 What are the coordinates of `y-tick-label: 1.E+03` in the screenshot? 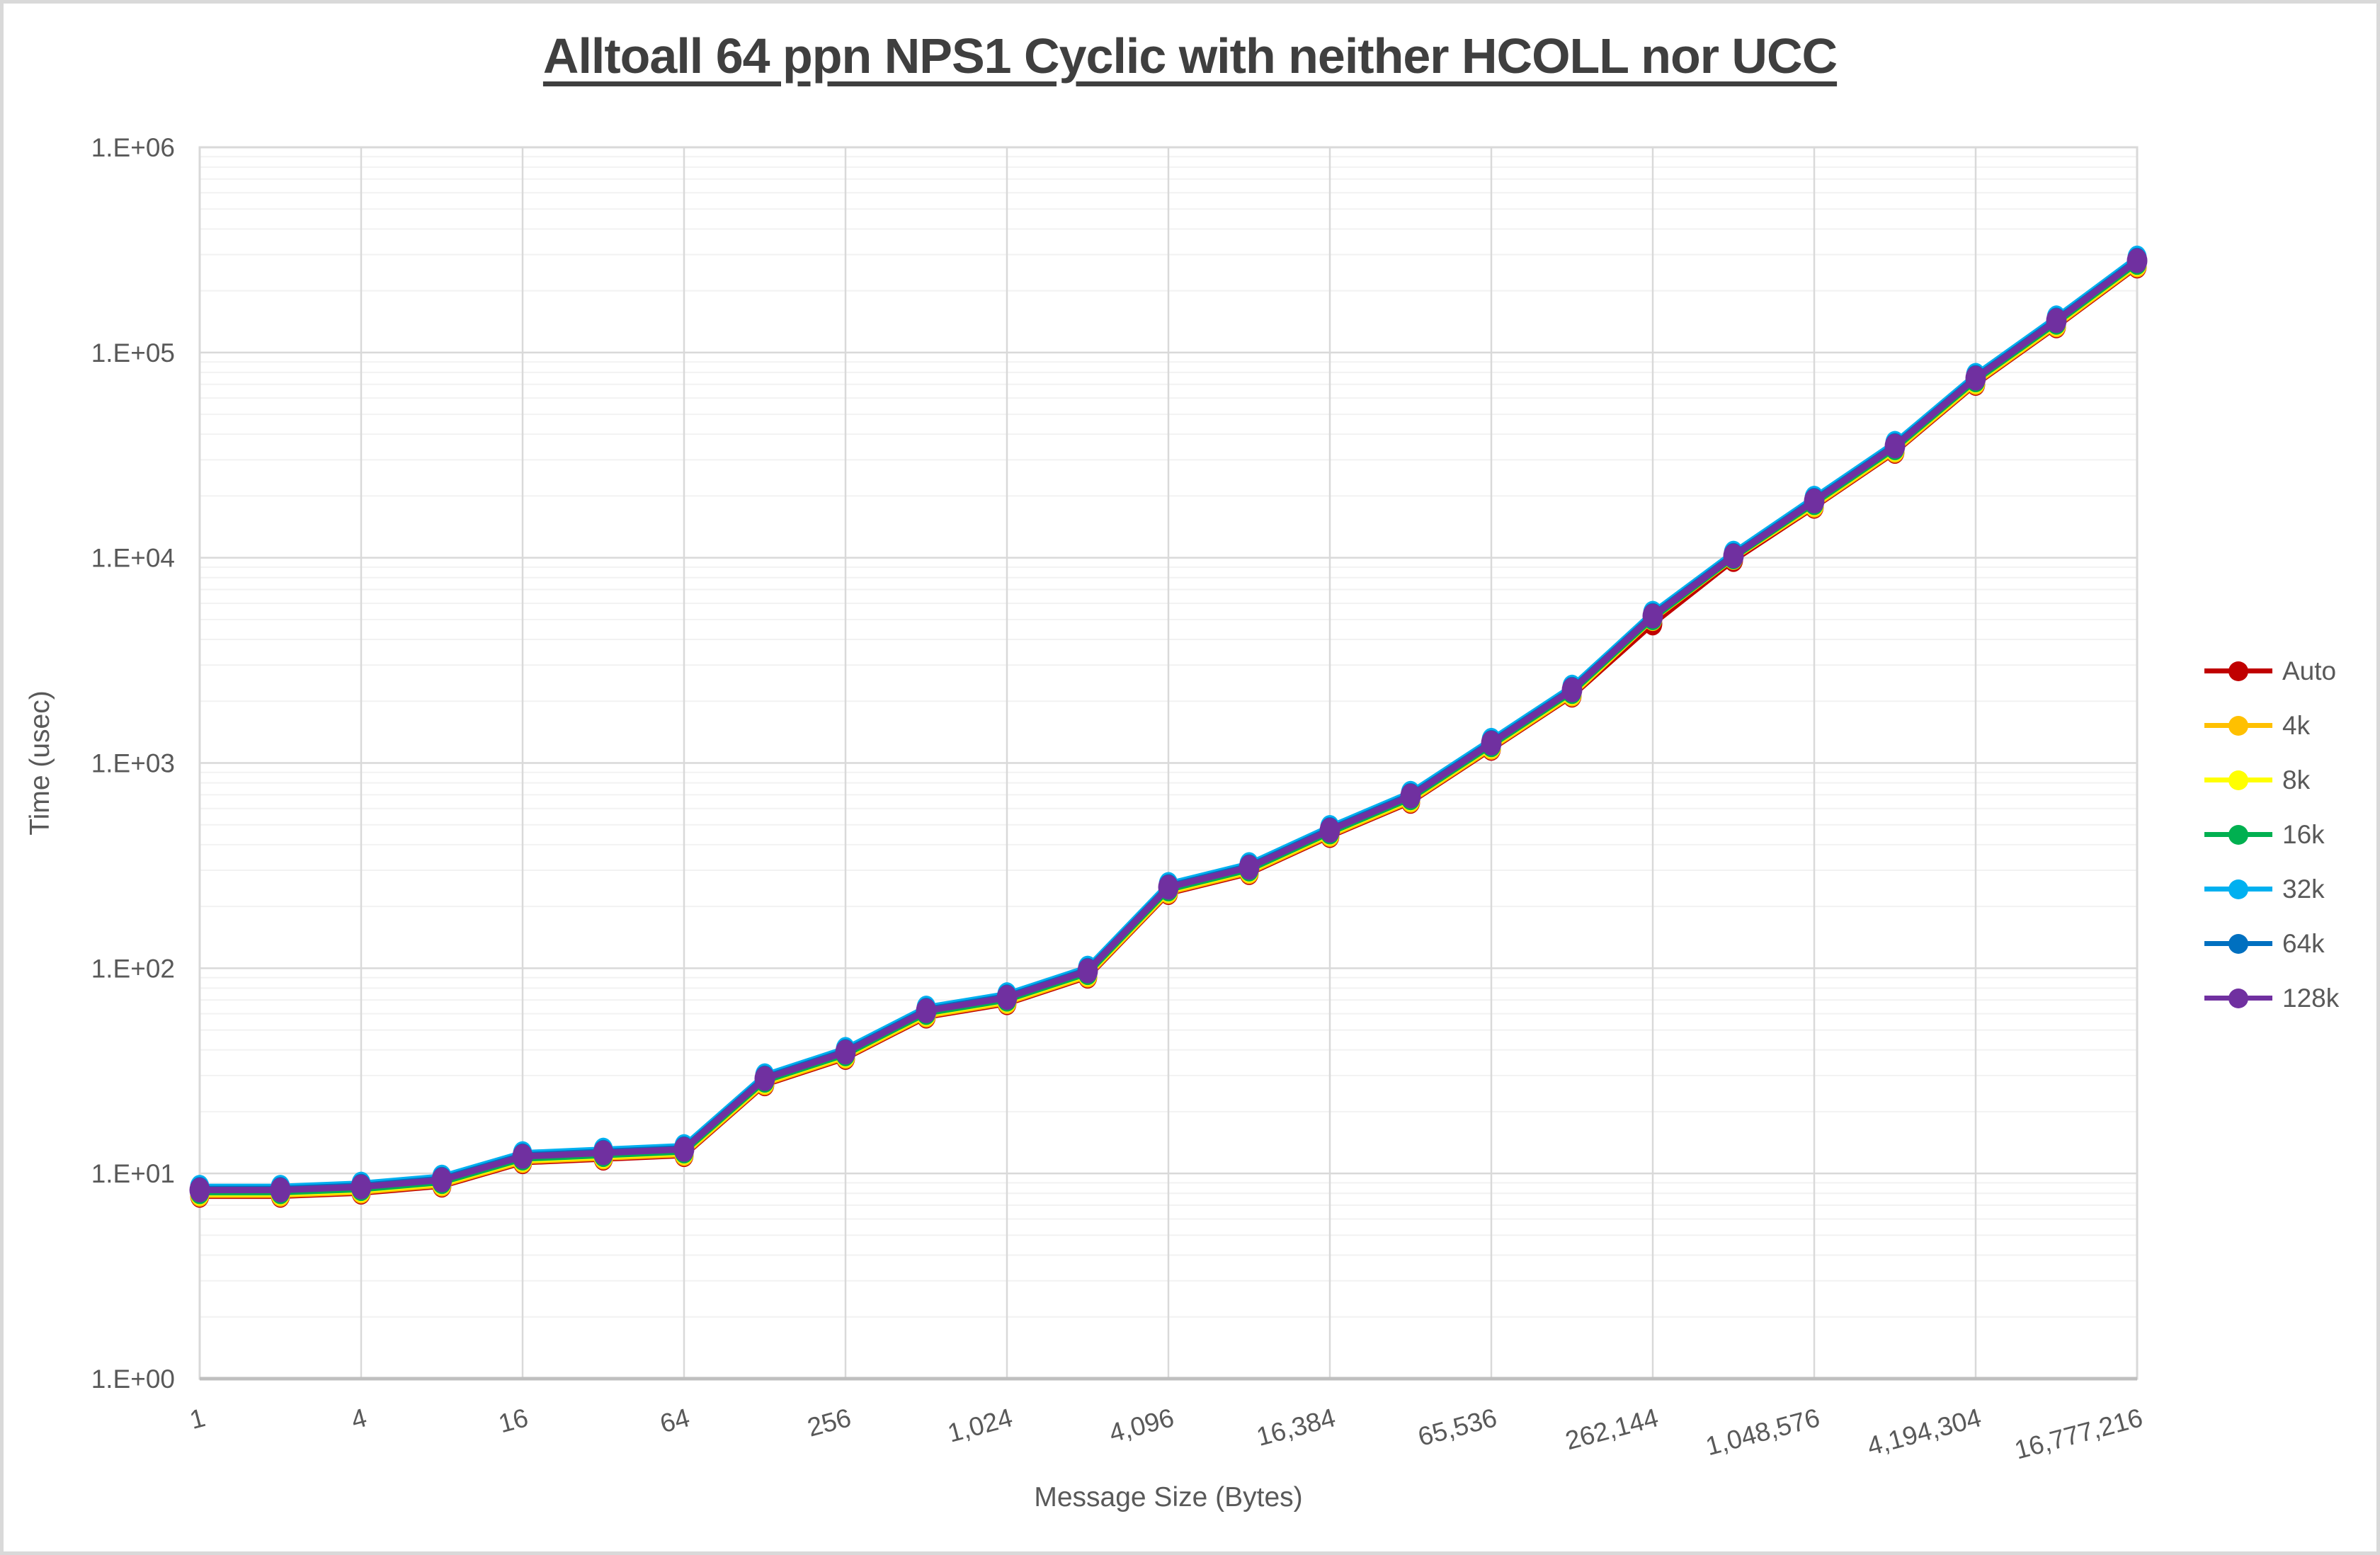 It's located at (133, 764).